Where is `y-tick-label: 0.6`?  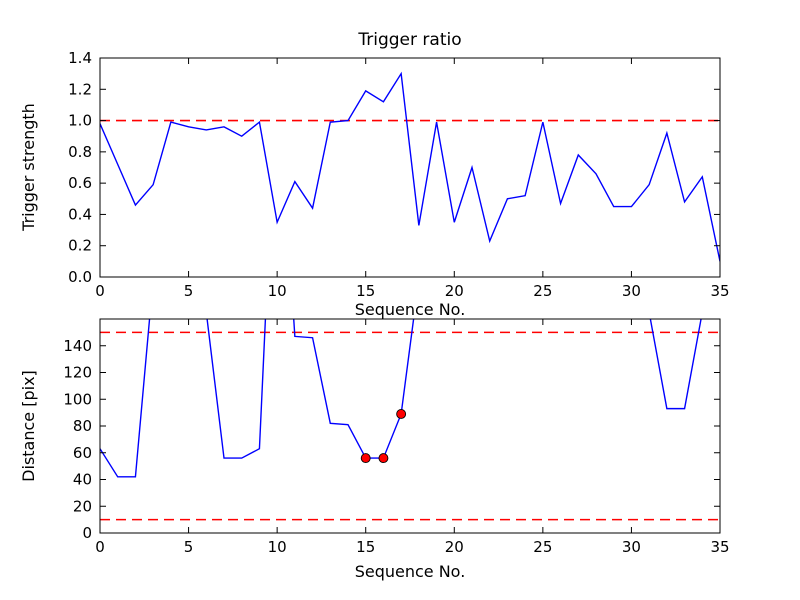 y-tick-label: 0.6 is located at coordinates (80, 183).